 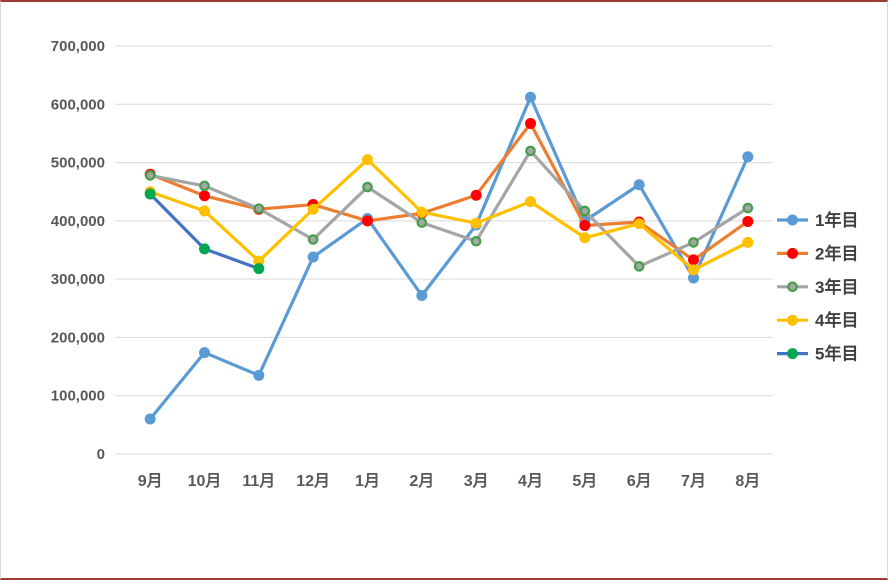 I want to click on x-axis-tick-label: 9月, so click(x=150, y=481).